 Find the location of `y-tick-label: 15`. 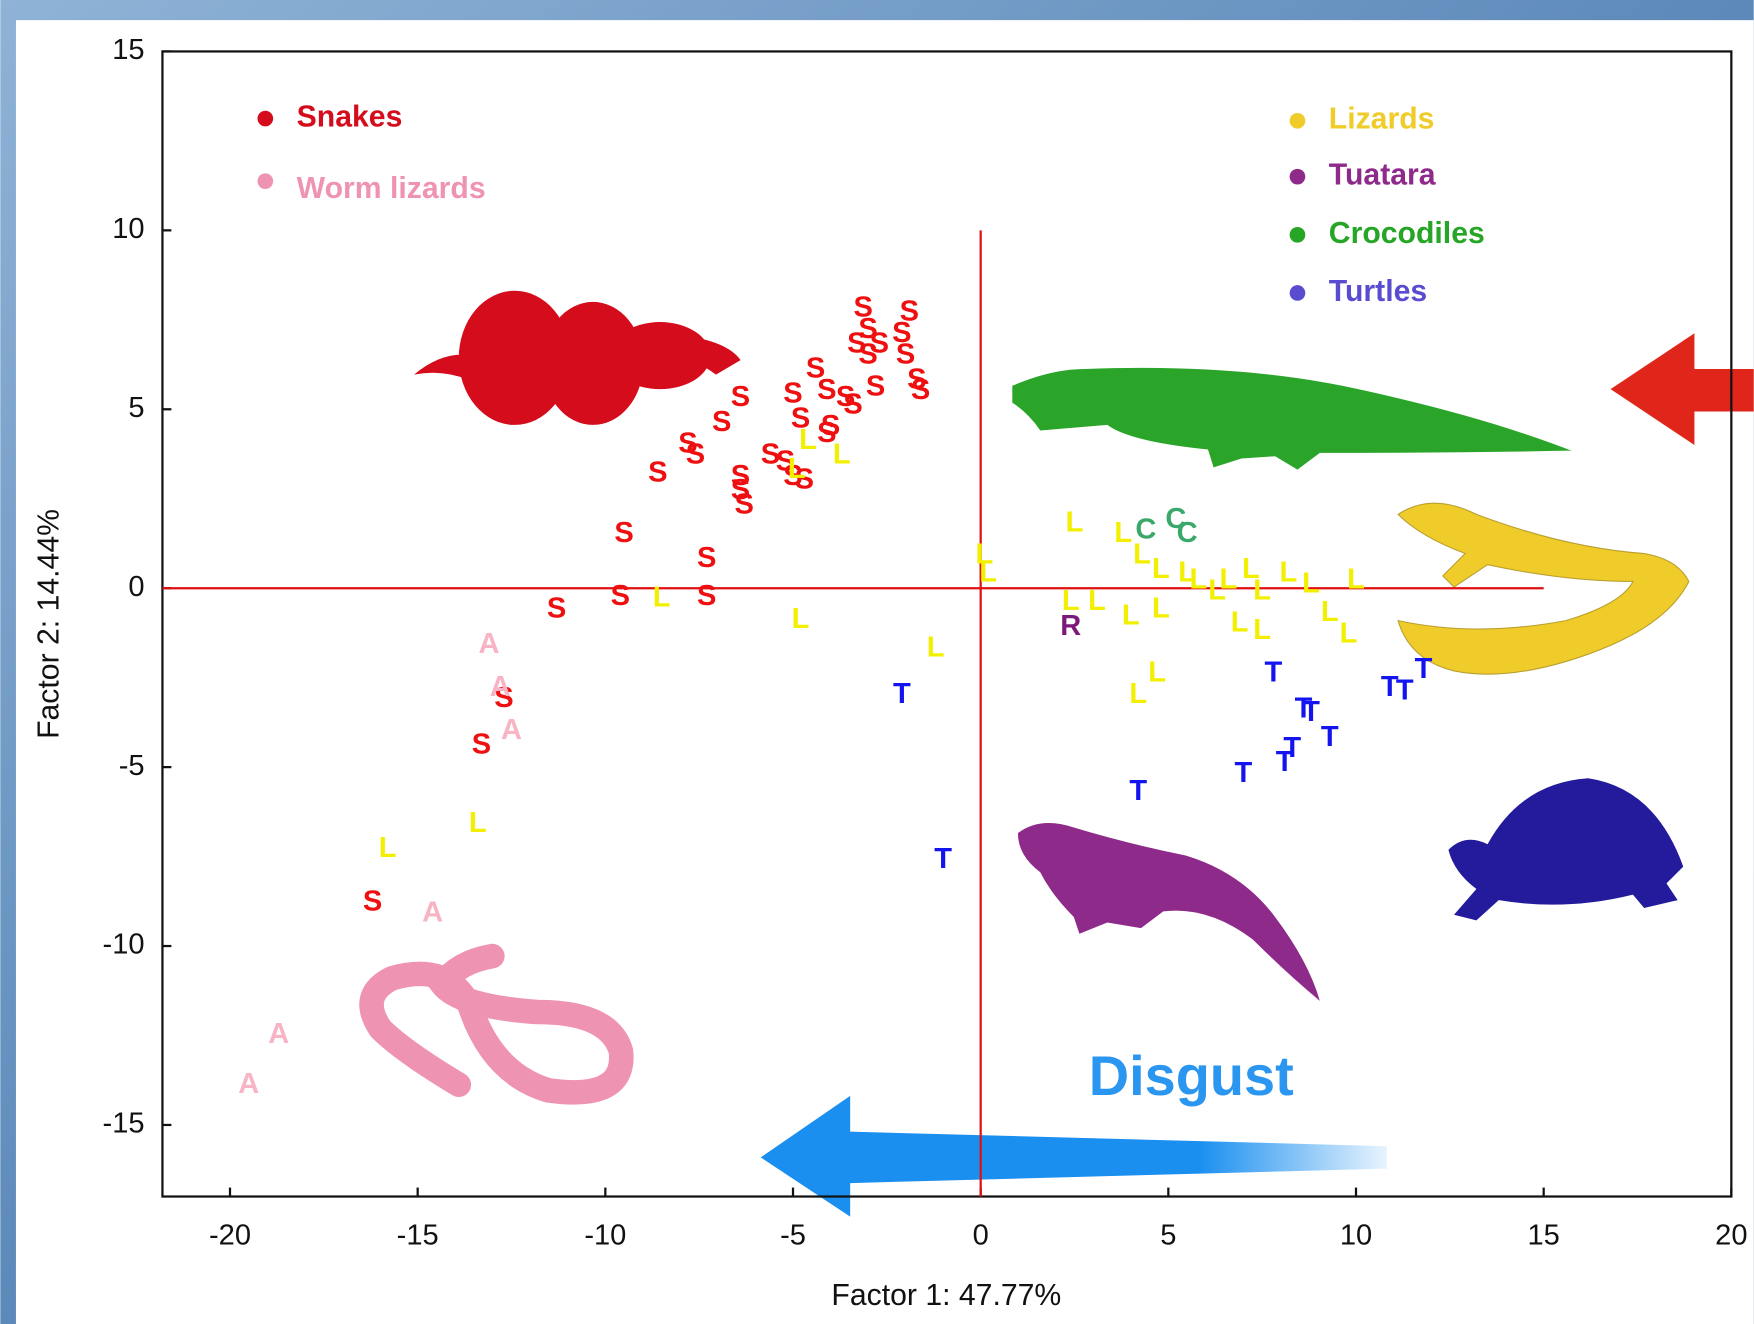

y-tick-label: 15 is located at coordinates (128, 50).